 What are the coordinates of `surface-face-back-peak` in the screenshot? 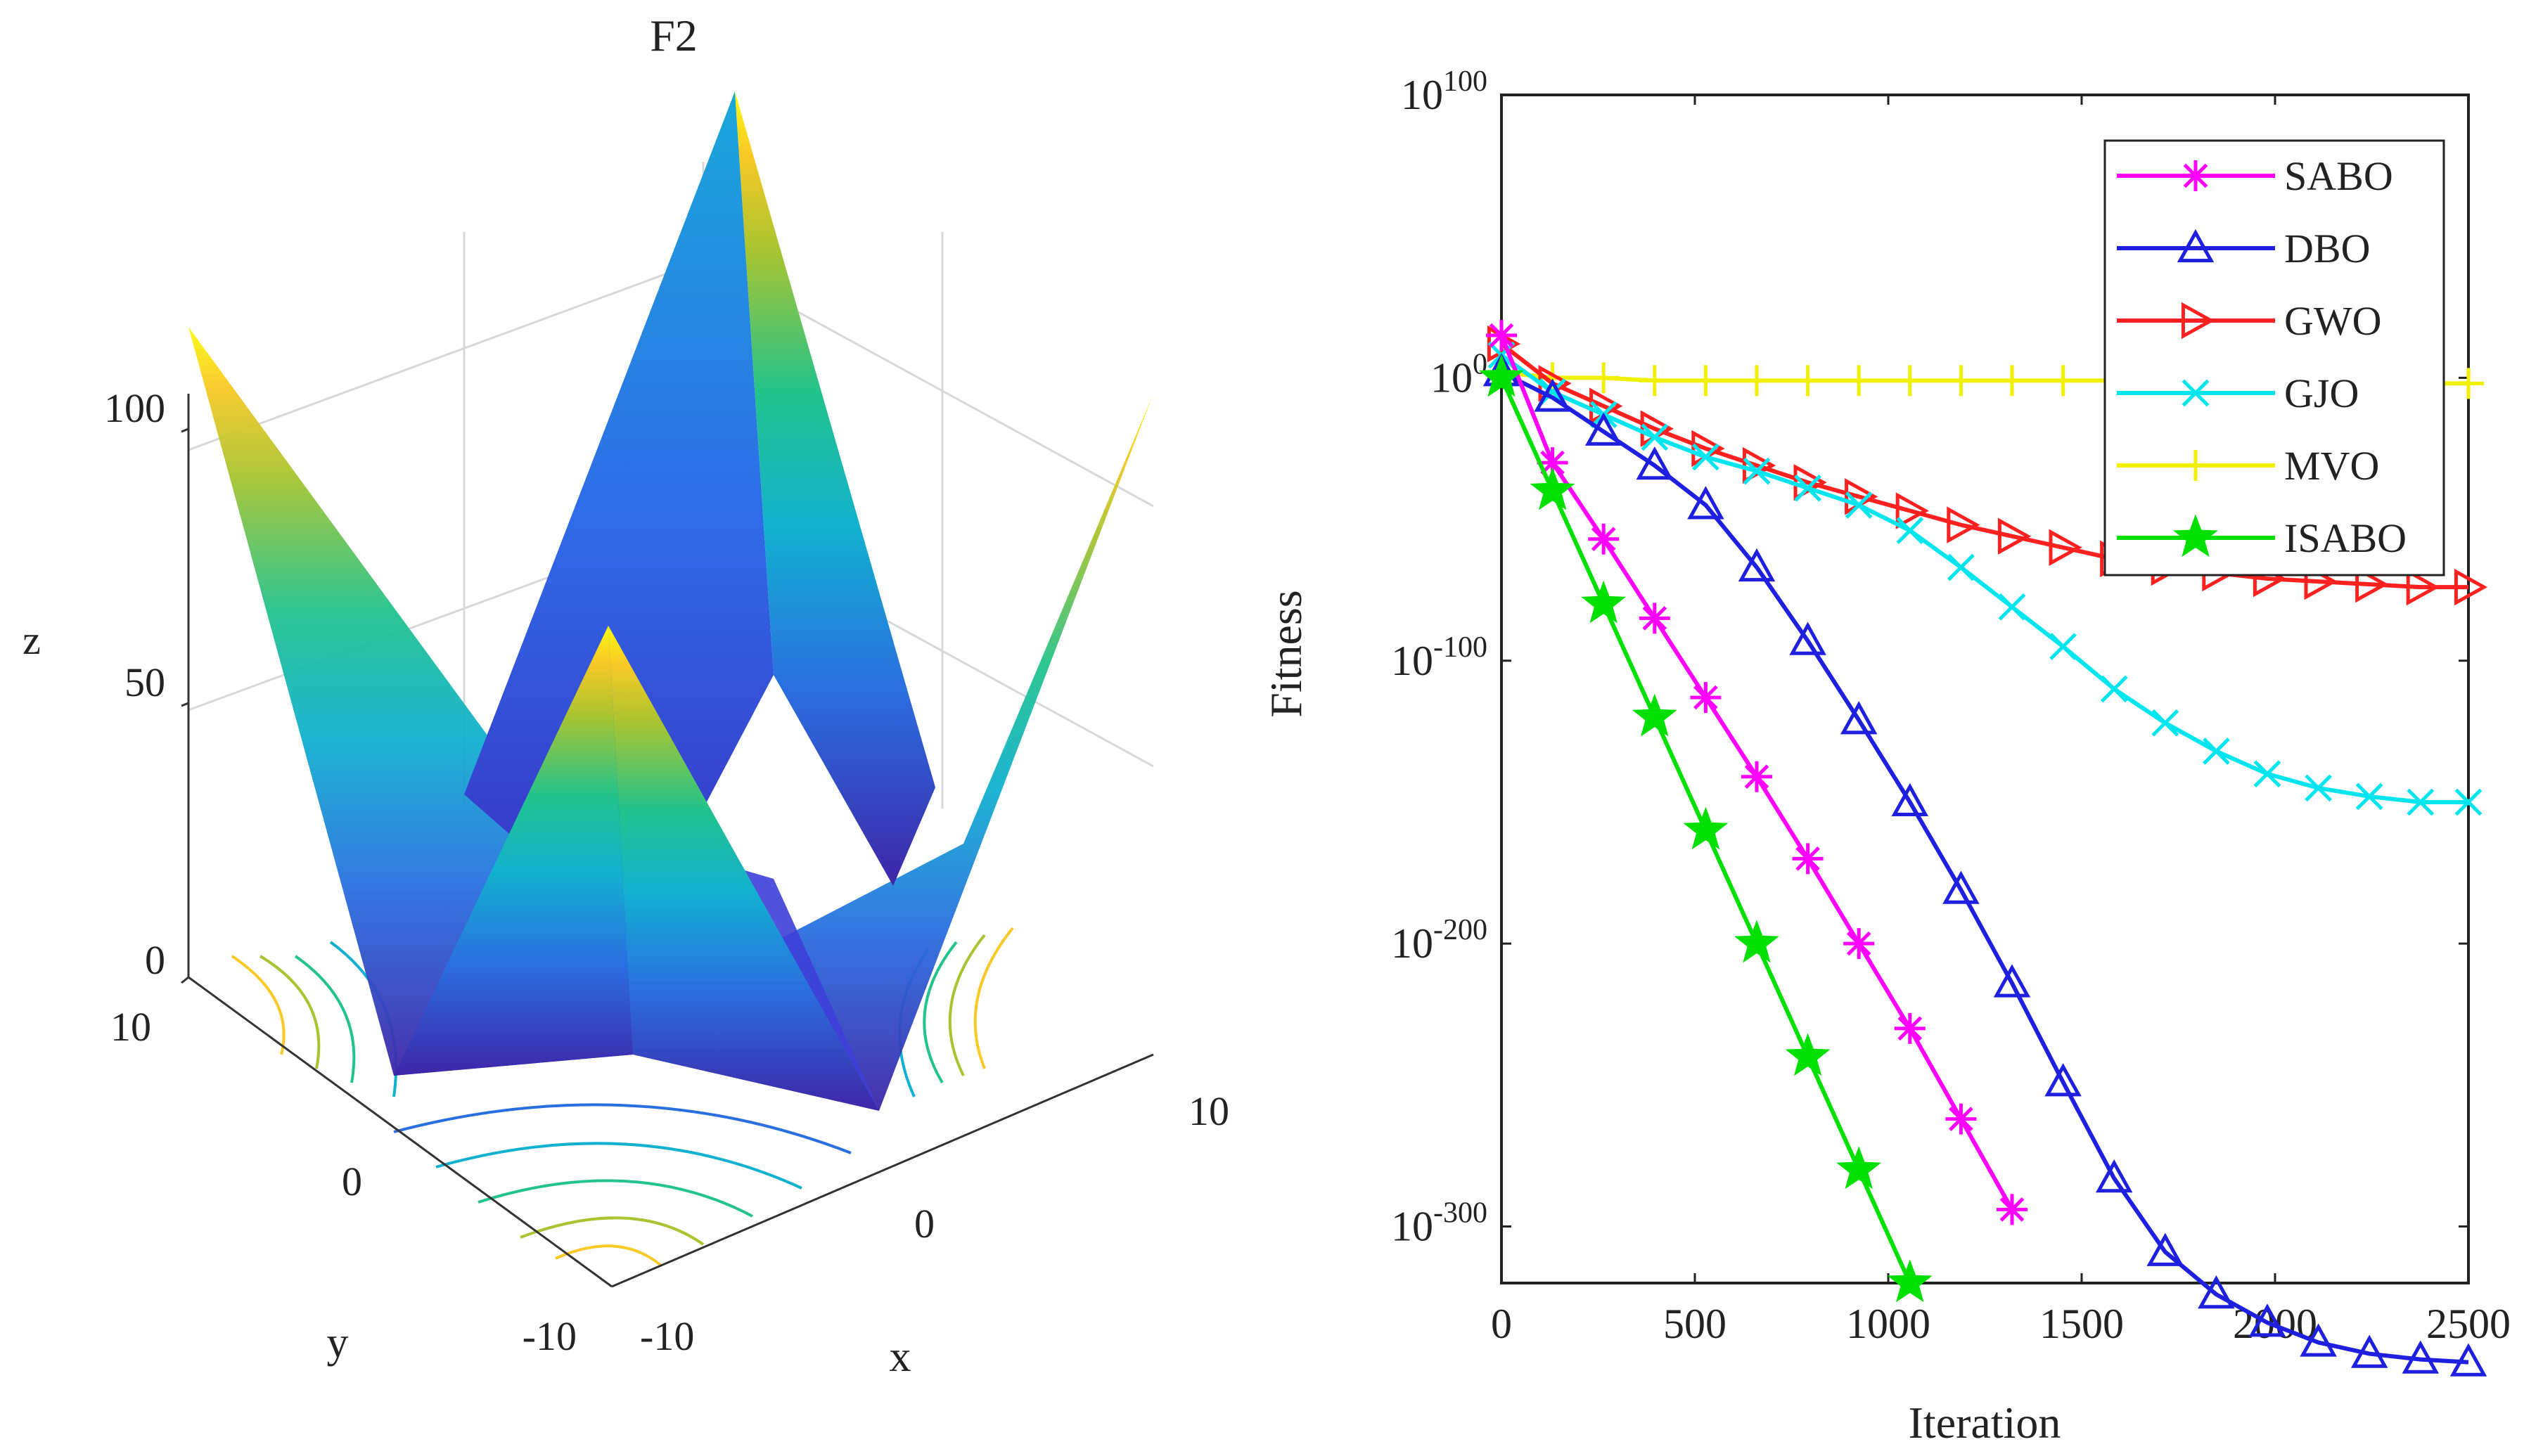 It's located at (835, 488).